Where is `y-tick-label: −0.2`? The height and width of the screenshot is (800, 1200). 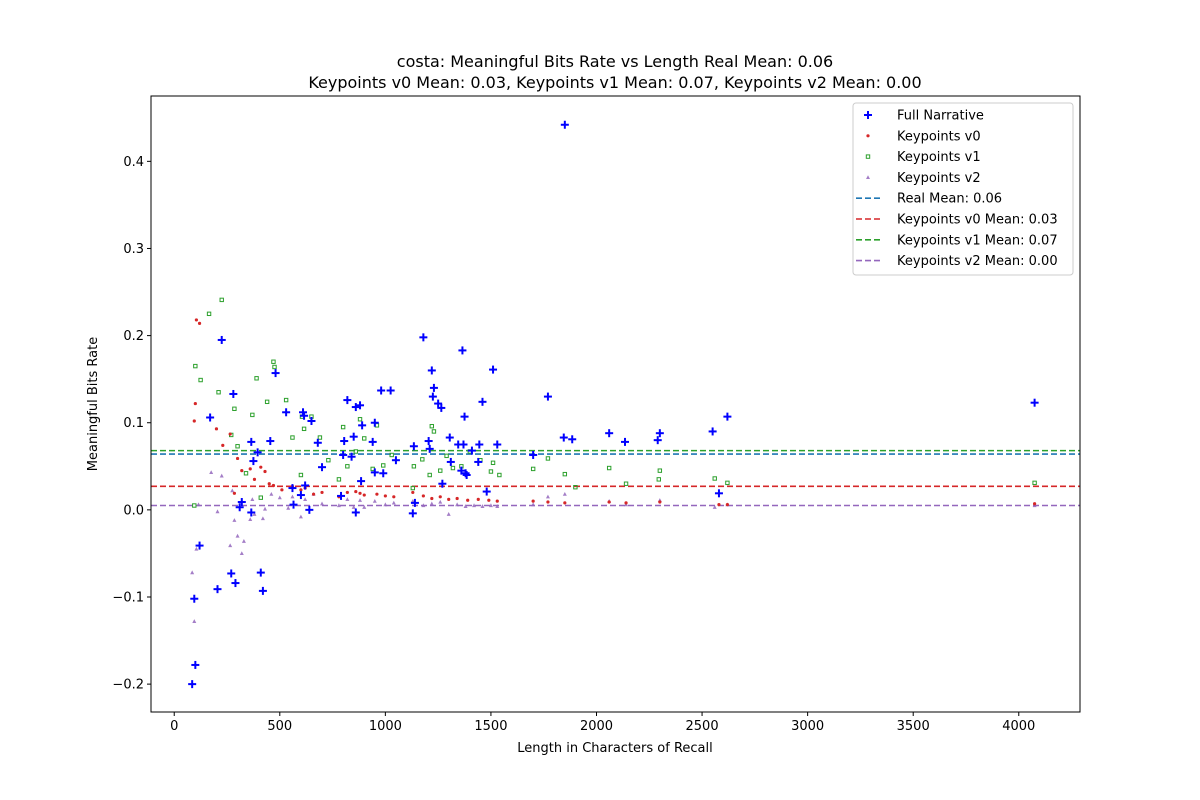
y-tick-label: −0.2 is located at coordinates (128, 685).